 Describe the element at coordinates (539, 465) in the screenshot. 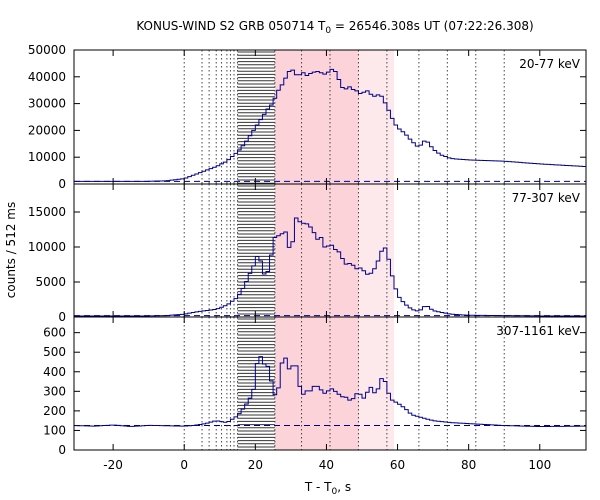

I see `x-tick-label: 100` at that location.